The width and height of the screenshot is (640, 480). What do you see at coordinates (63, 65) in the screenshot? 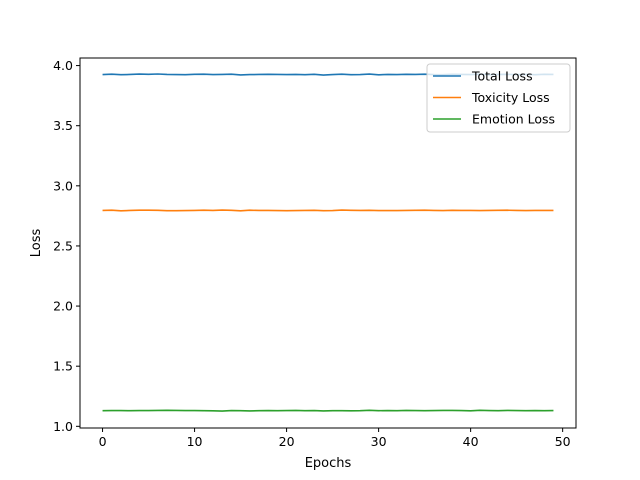
I see `y-tick-label: 4.0` at bounding box center [63, 65].